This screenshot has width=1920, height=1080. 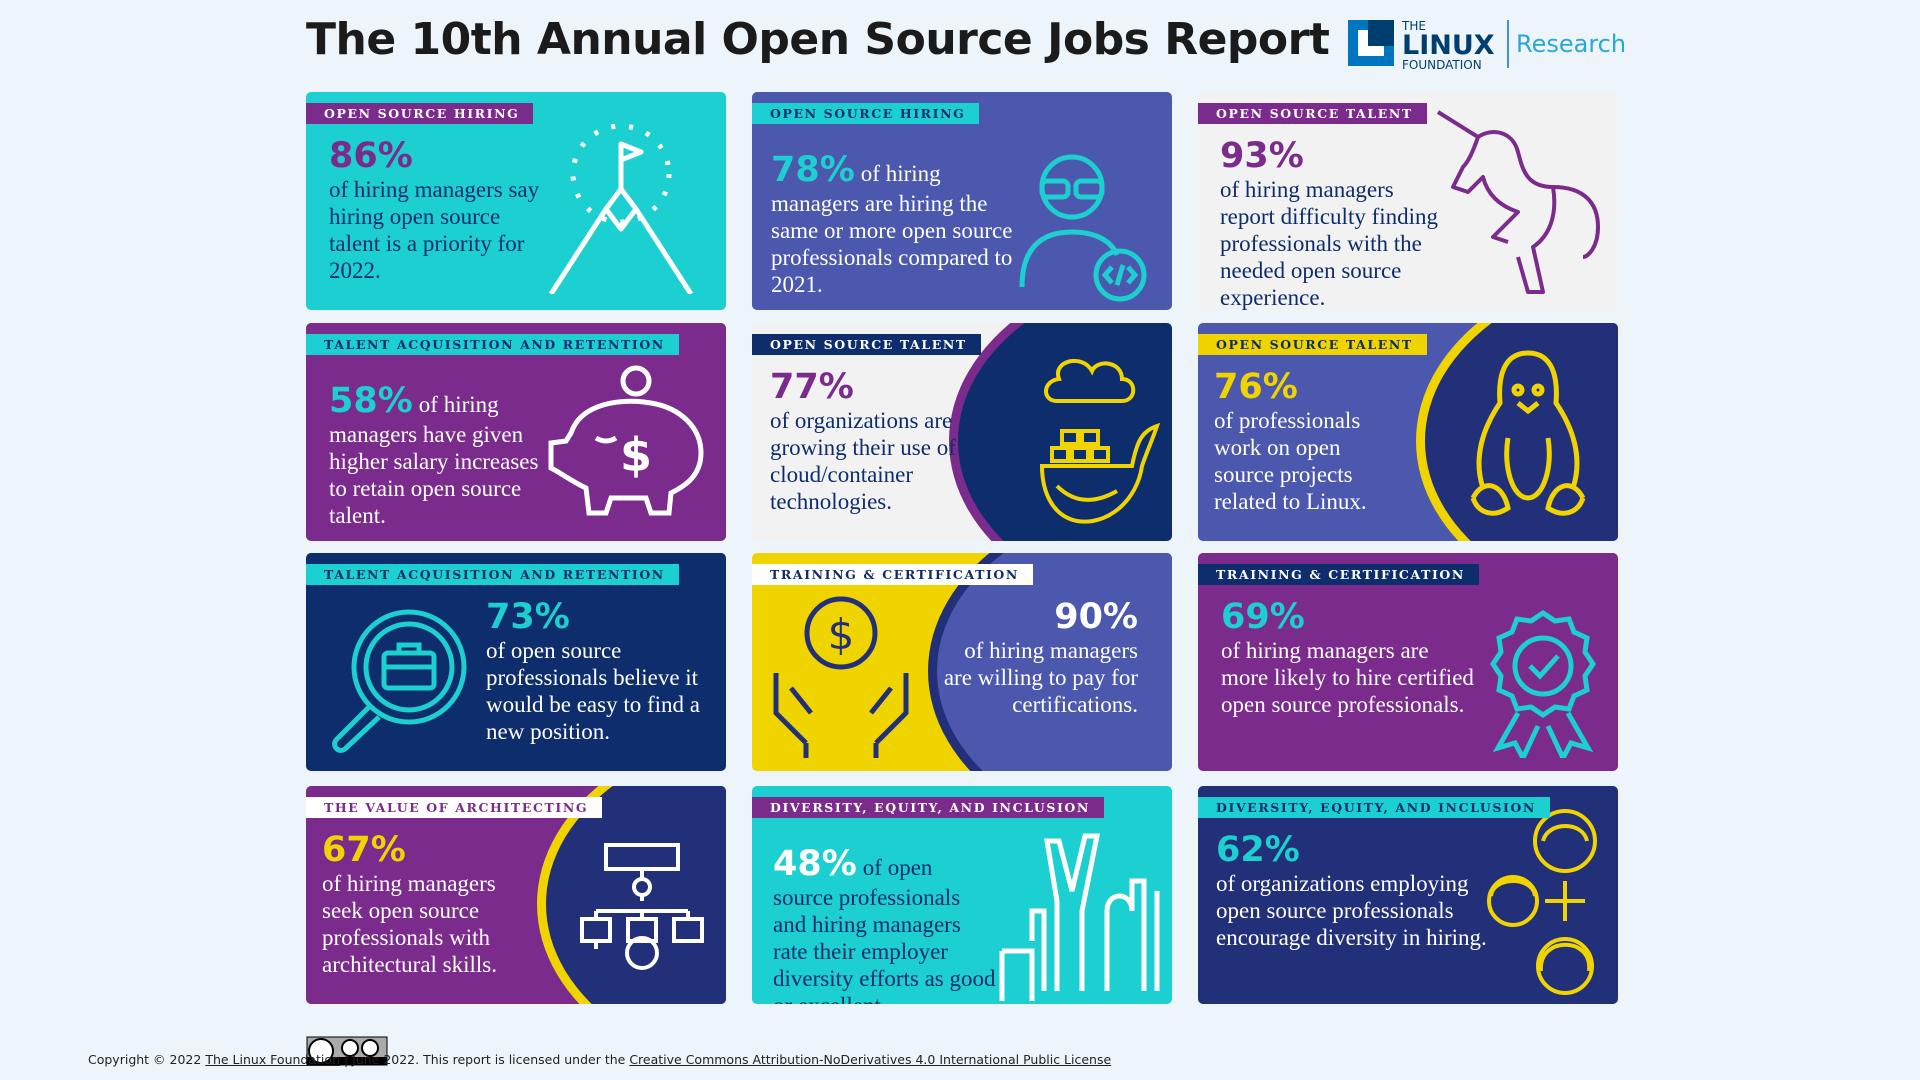 I want to click on logo: THE LINUX FOUNDATION Research, so click(x=1487, y=45).